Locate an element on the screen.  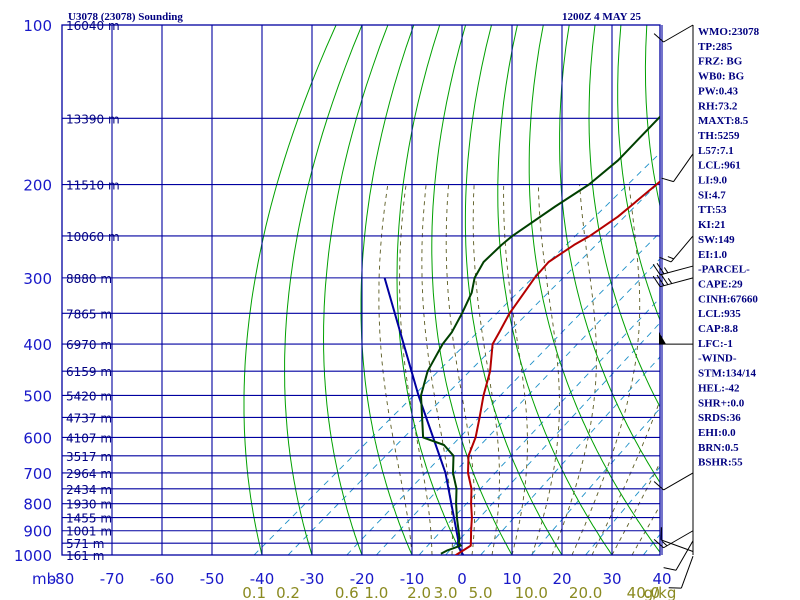
stability-index-item: KI:21 is located at coordinates (712, 225).